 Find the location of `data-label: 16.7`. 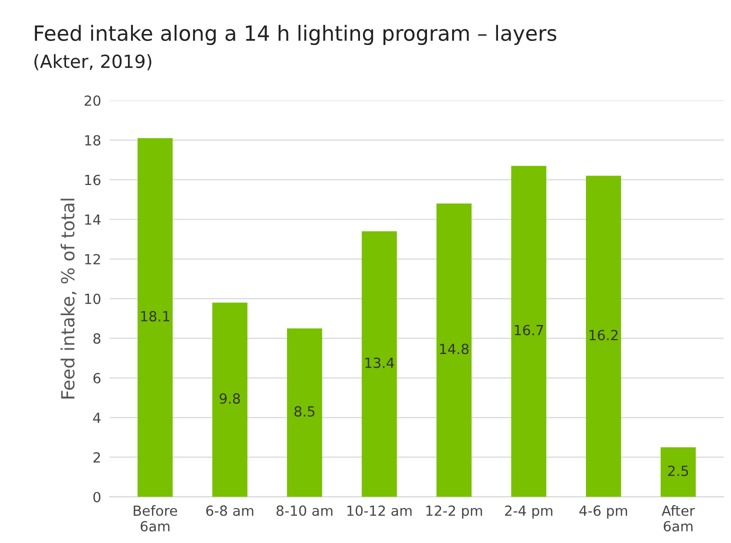

data-label: 16.7 is located at coordinates (529, 330).